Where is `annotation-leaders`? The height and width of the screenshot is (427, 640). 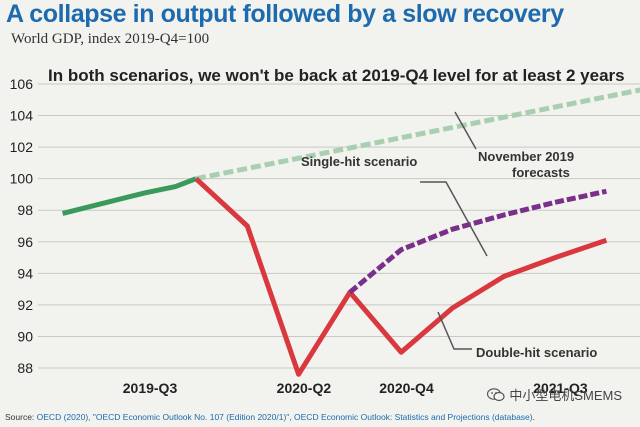 annotation-leaders is located at coordinates (454, 230).